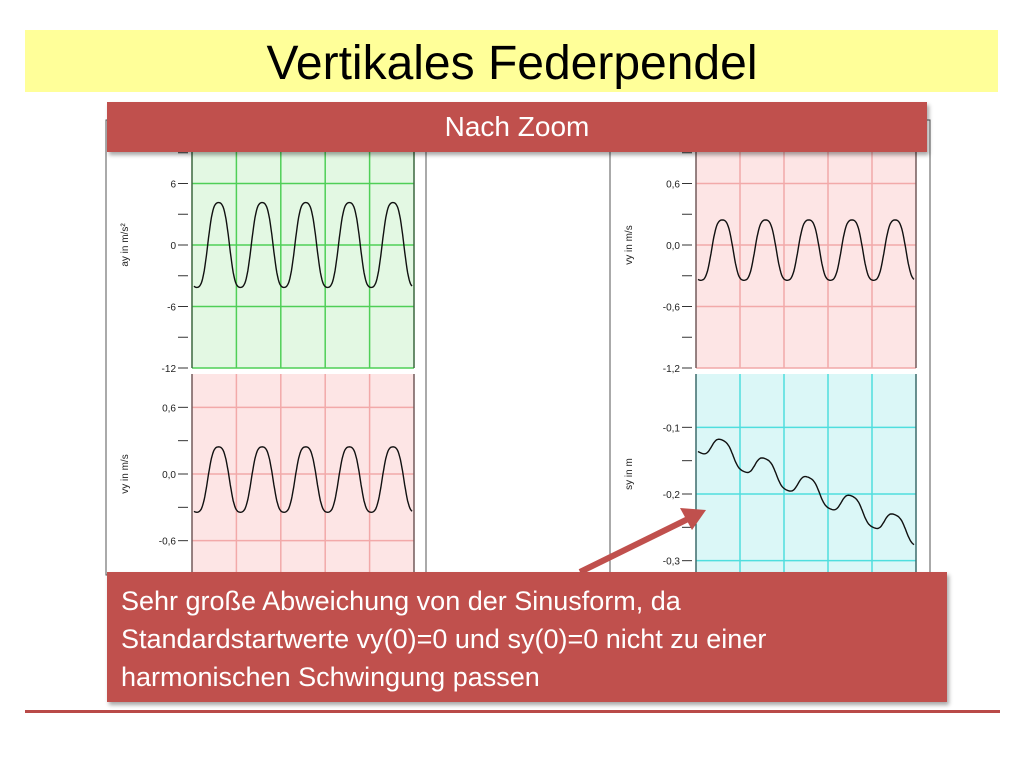 The width and height of the screenshot is (1024, 768). I want to click on title-band, so click(511, 61).